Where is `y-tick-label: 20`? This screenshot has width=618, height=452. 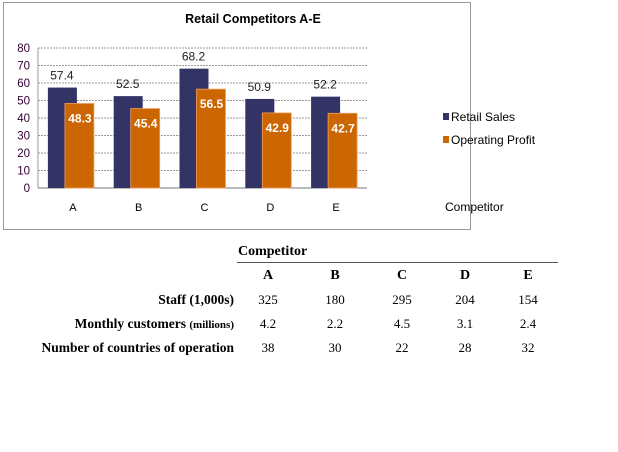
y-tick-label: 20 is located at coordinates (23, 154).